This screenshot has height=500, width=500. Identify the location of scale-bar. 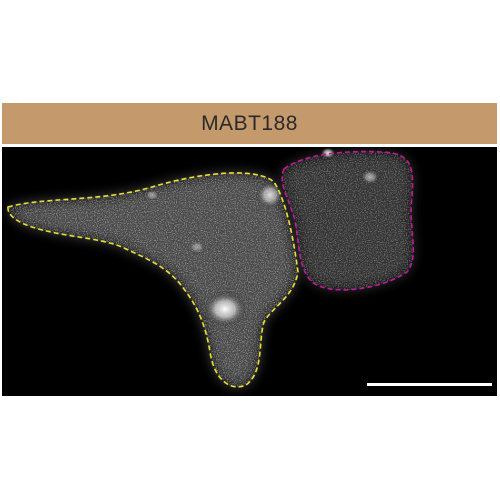
(429, 384).